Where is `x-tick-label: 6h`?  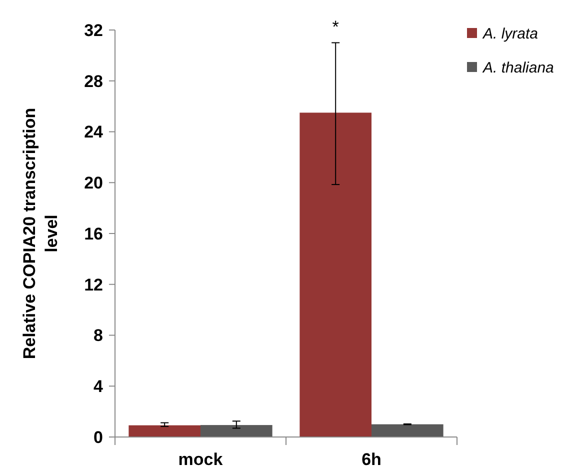 x-tick-label: 6h is located at coordinates (372, 459).